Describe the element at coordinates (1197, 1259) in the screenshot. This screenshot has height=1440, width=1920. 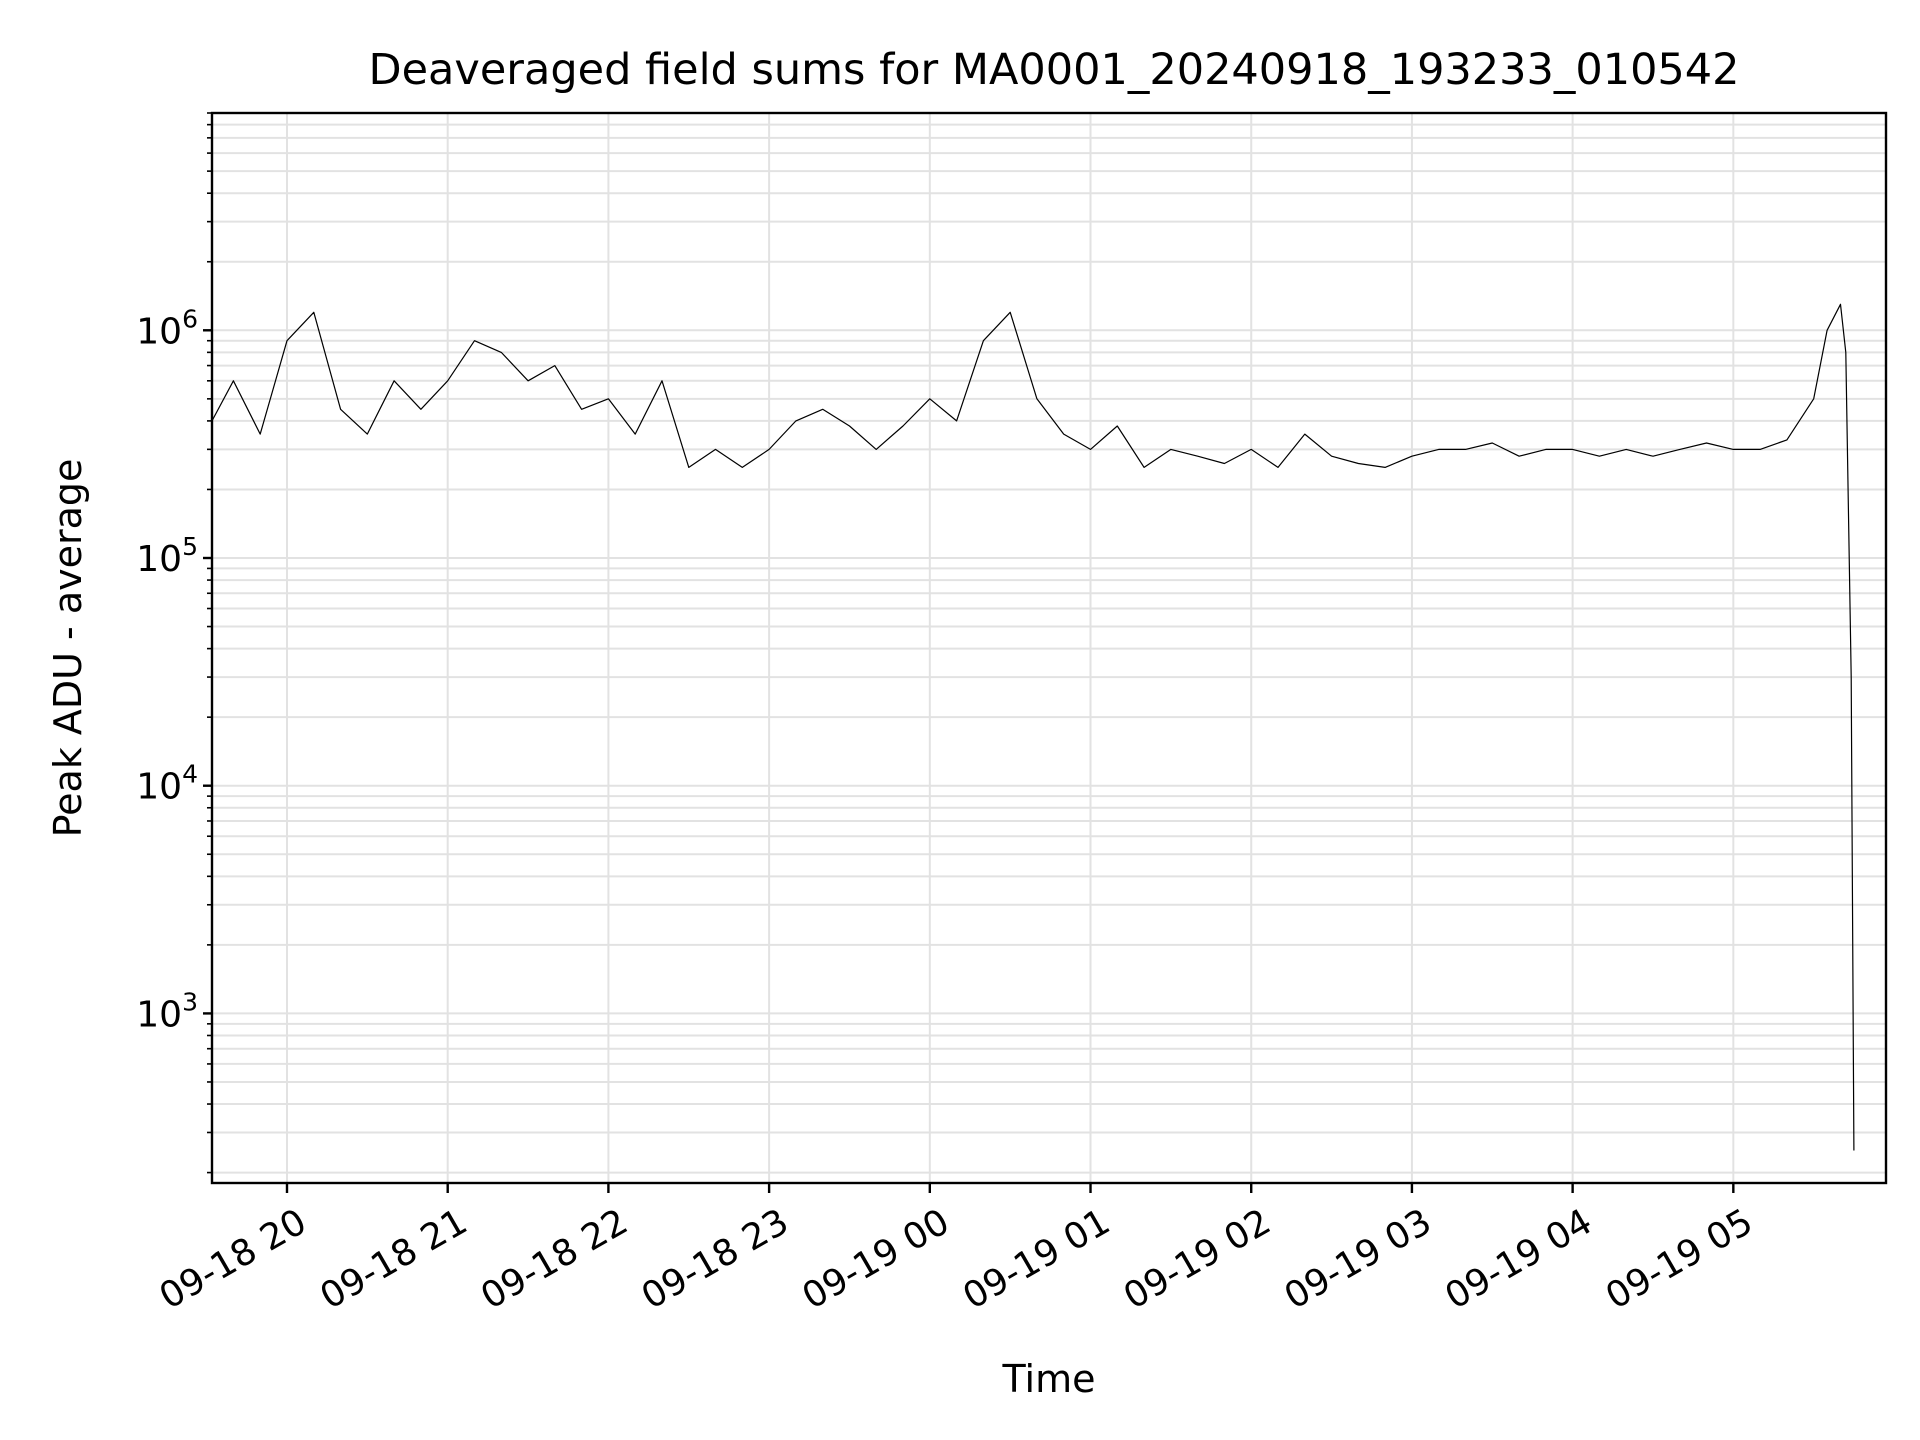
I see `x-tick-label: 09-19 02` at that location.